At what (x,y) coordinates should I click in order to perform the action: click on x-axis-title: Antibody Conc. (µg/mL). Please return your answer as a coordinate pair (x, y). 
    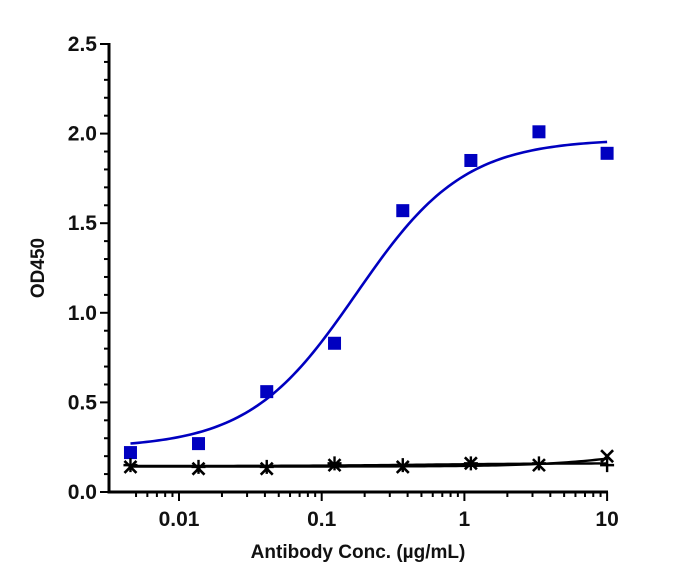
    Looking at the image, I should click on (358, 552).